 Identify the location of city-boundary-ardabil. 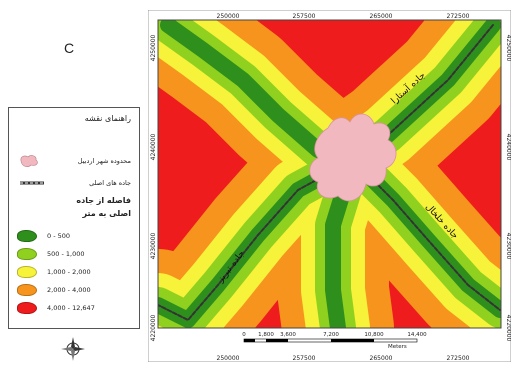
(353, 157).